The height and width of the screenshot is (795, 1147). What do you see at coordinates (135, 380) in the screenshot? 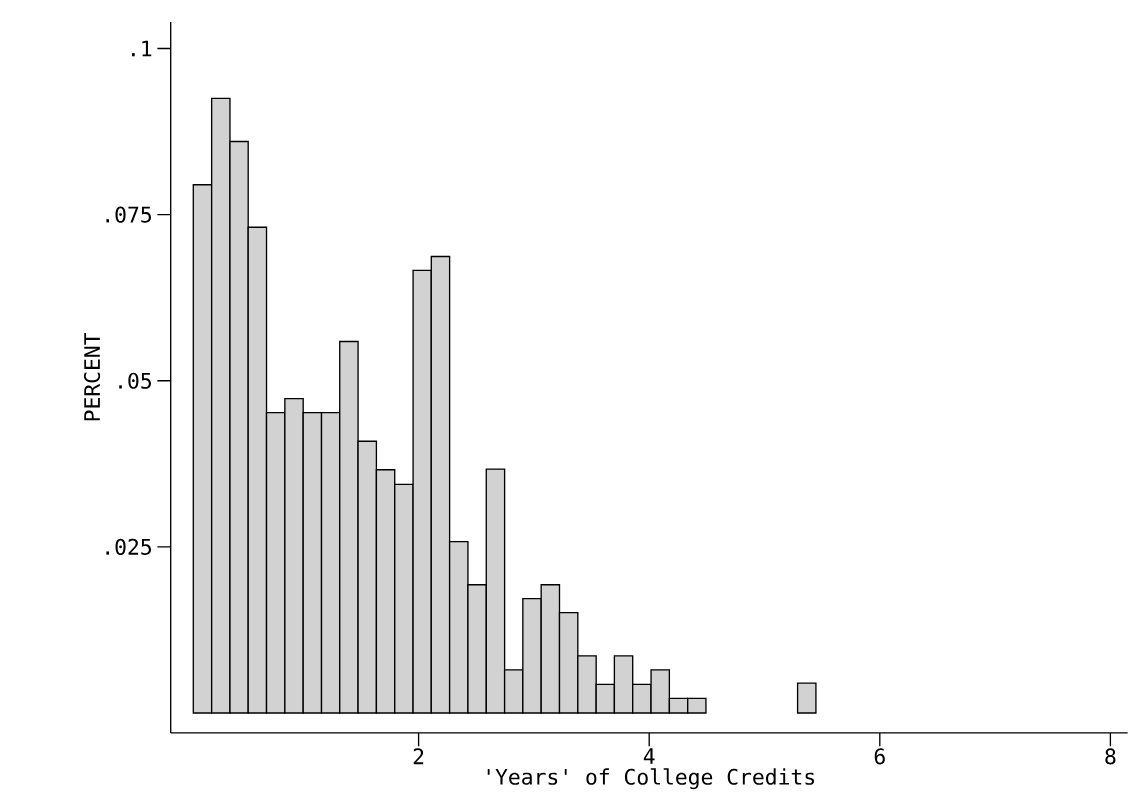
I see `y-tick-label: .05` at bounding box center [135, 380].